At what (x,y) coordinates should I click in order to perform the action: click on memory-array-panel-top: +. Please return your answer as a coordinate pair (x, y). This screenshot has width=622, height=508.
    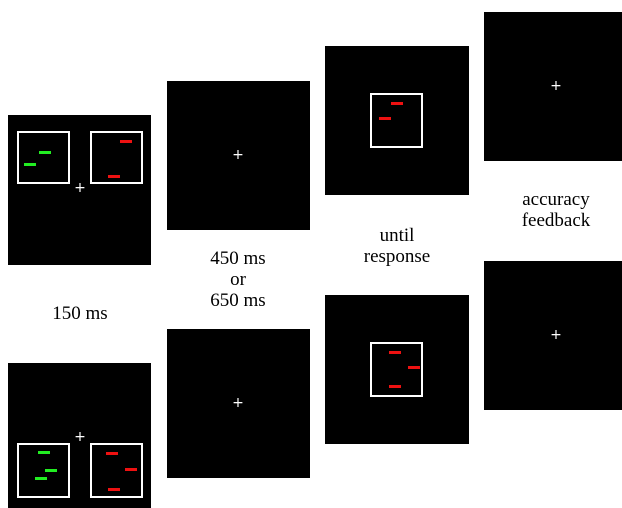
    Looking at the image, I should click on (79, 190).